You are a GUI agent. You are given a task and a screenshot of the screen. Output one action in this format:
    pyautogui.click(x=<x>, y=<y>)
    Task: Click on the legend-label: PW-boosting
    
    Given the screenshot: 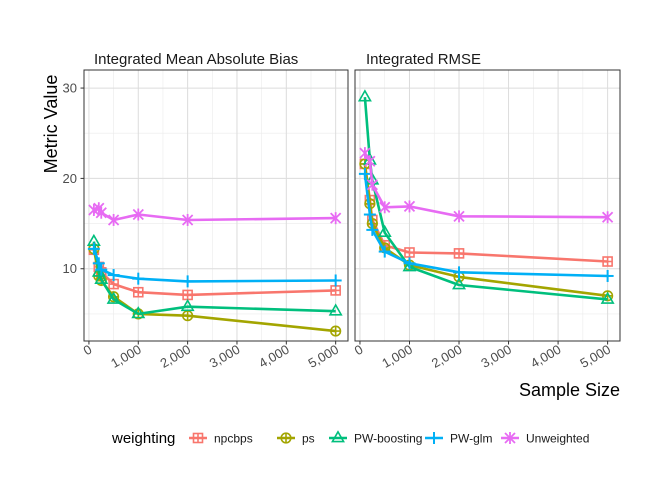 What is the action you would take?
    pyautogui.click(x=388, y=439)
    